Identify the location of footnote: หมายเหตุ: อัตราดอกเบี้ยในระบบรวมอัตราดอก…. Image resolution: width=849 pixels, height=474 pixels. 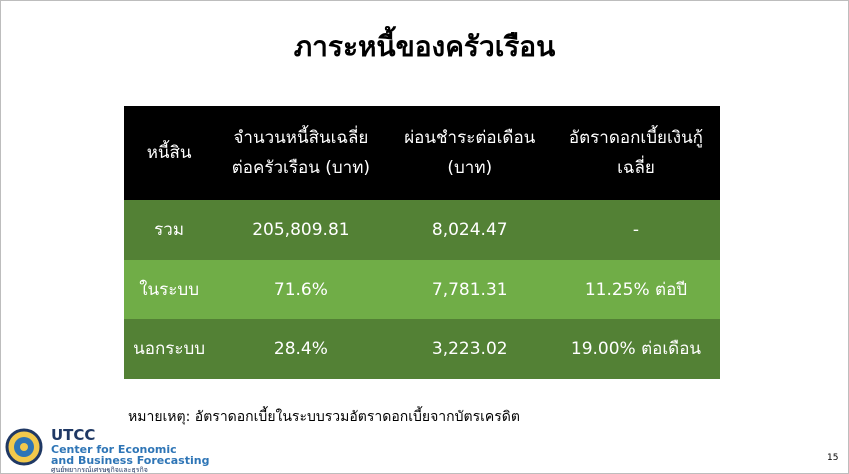
(324, 417).